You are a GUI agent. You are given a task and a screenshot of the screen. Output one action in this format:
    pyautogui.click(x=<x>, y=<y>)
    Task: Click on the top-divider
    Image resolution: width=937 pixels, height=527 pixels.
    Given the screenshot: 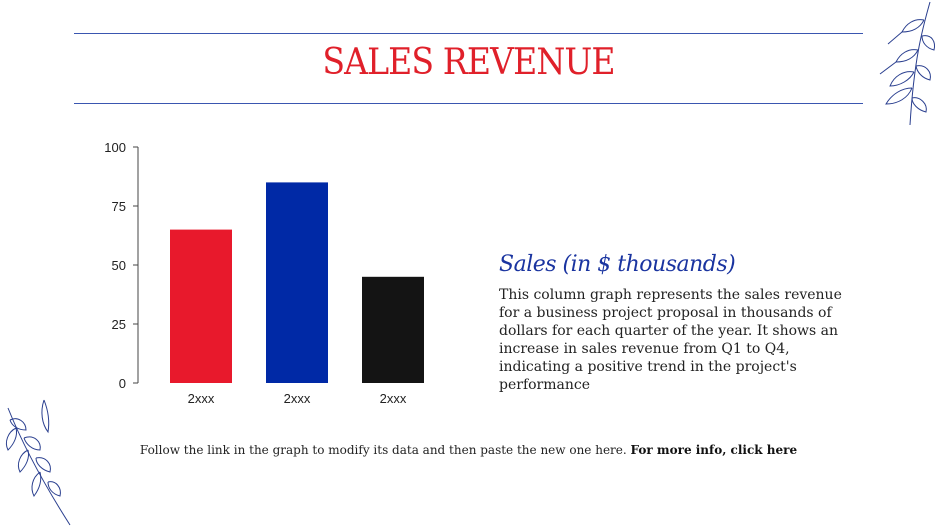 What is the action you would take?
    pyautogui.click(x=468, y=33)
    